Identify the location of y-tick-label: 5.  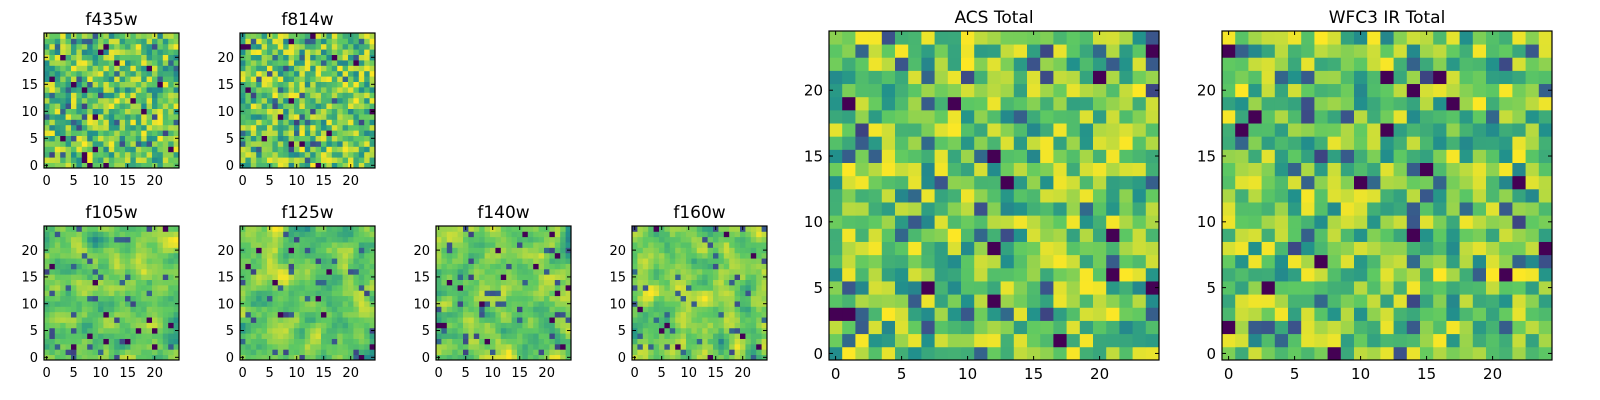
(230, 331).